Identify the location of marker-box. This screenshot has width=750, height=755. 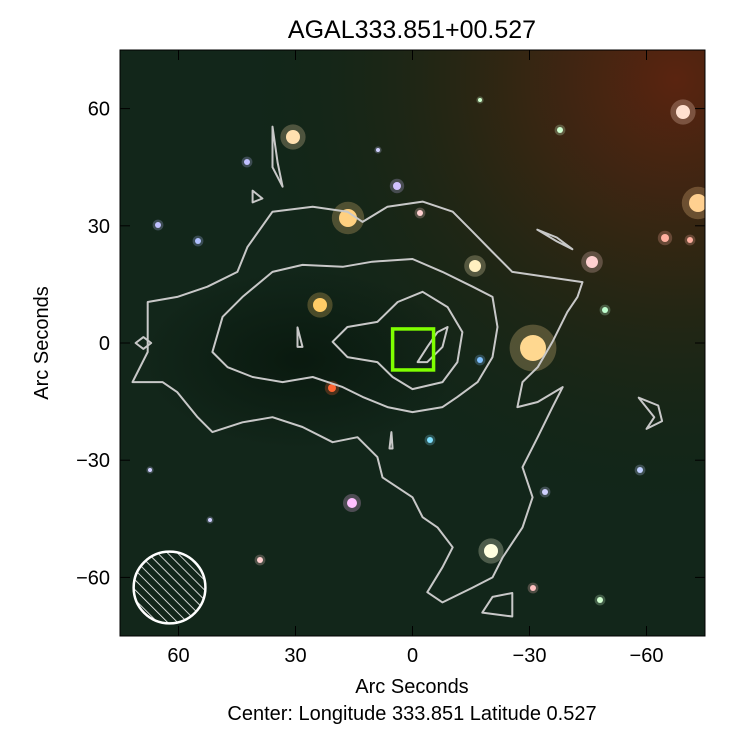
(413, 349).